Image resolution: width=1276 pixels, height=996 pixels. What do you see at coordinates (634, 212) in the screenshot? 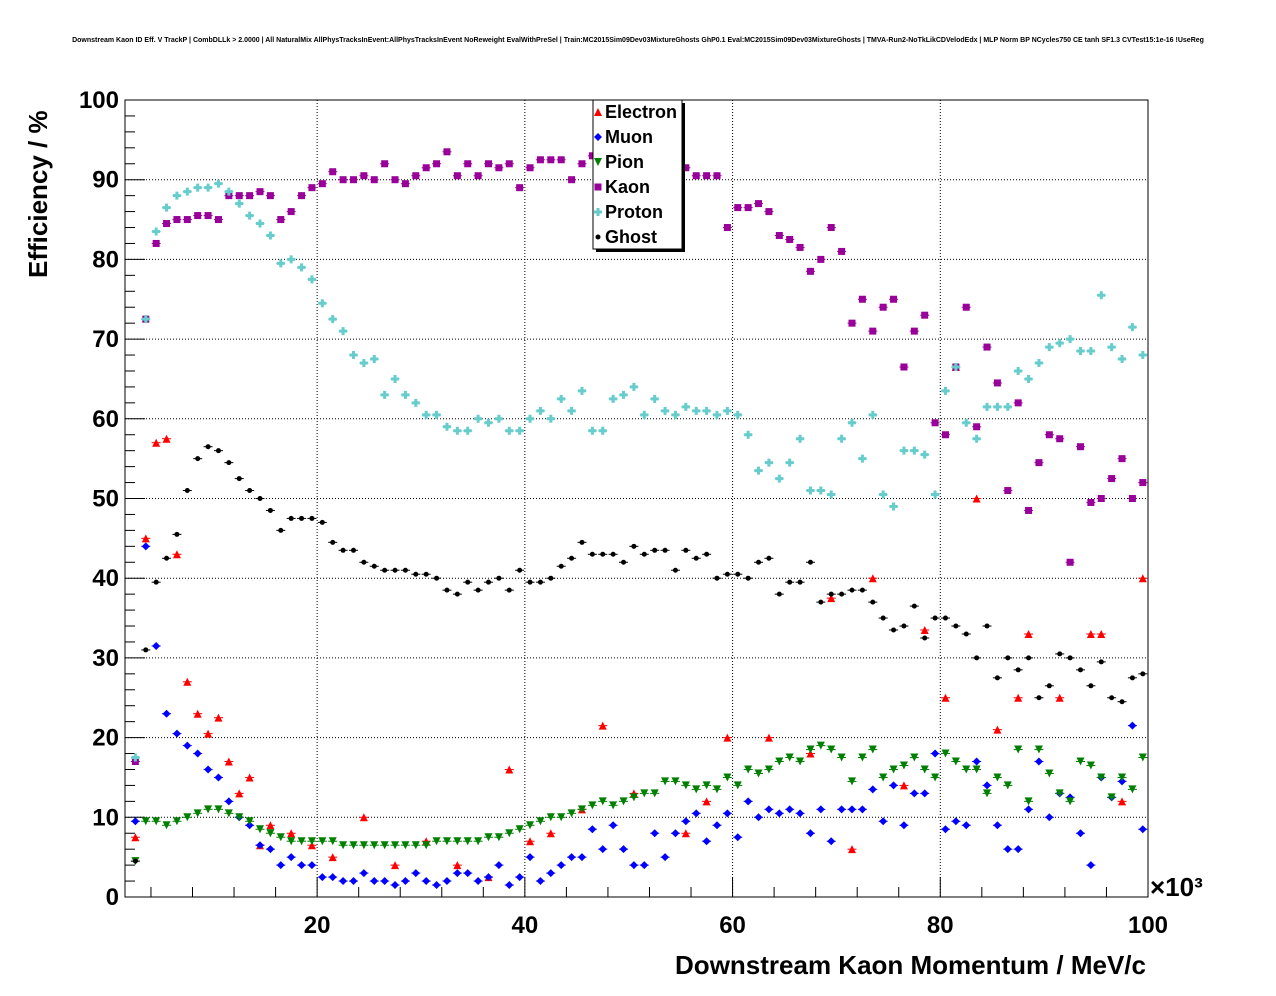
I see `legend-label-proton: Proton` at bounding box center [634, 212].